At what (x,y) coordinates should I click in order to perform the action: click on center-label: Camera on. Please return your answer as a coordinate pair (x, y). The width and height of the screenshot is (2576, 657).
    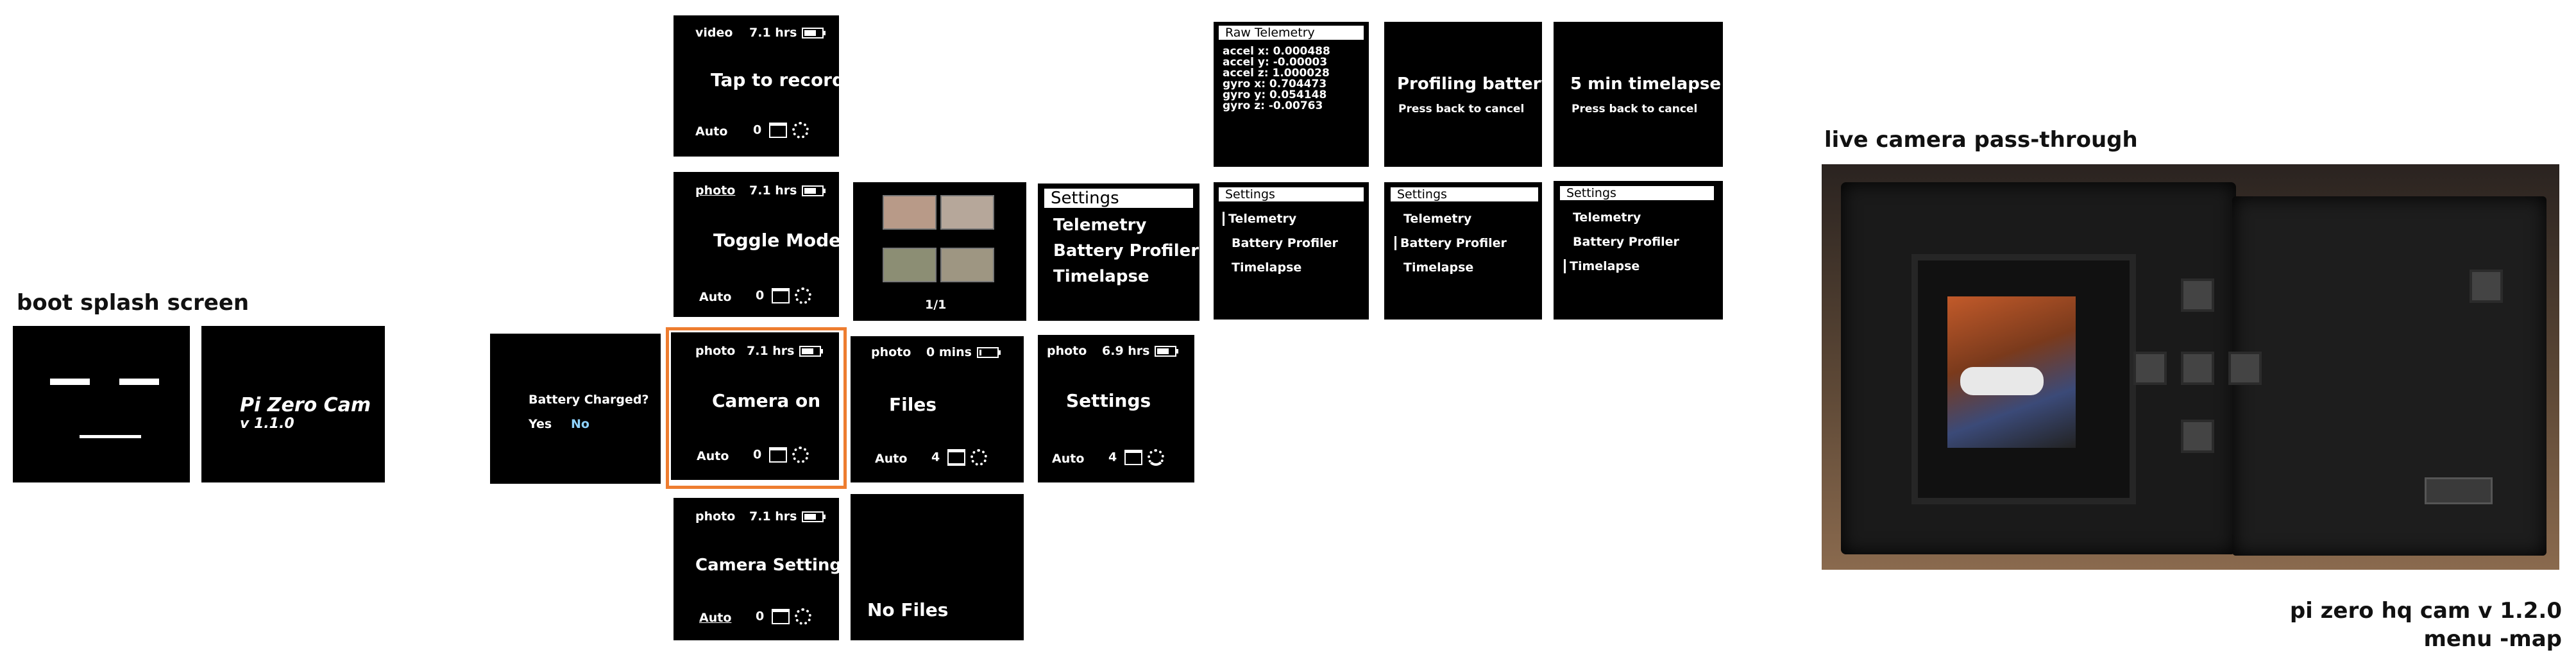
    Looking at the image, I should click on (766, 400).